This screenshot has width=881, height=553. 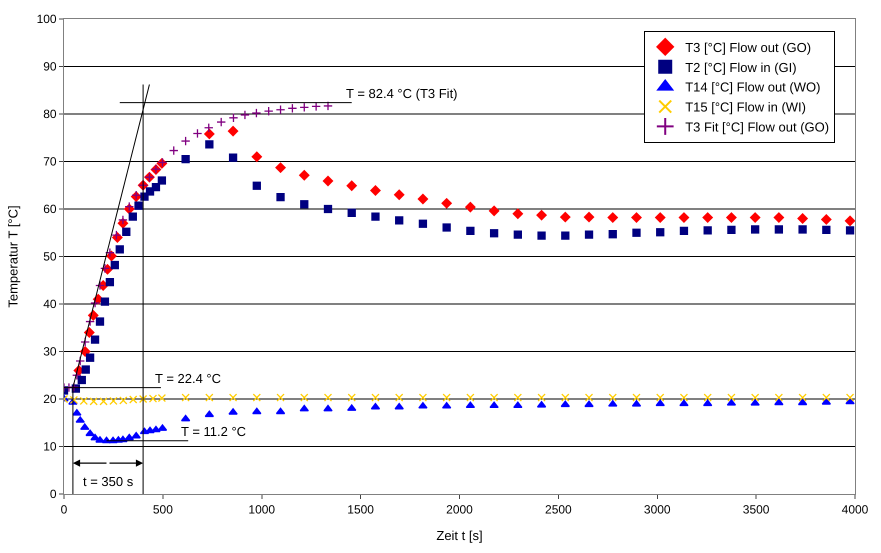 What do you see at coordinates (50, 399) in the screenshot?
I see `y-tick-label: 20` at bounding box center [50, 399].